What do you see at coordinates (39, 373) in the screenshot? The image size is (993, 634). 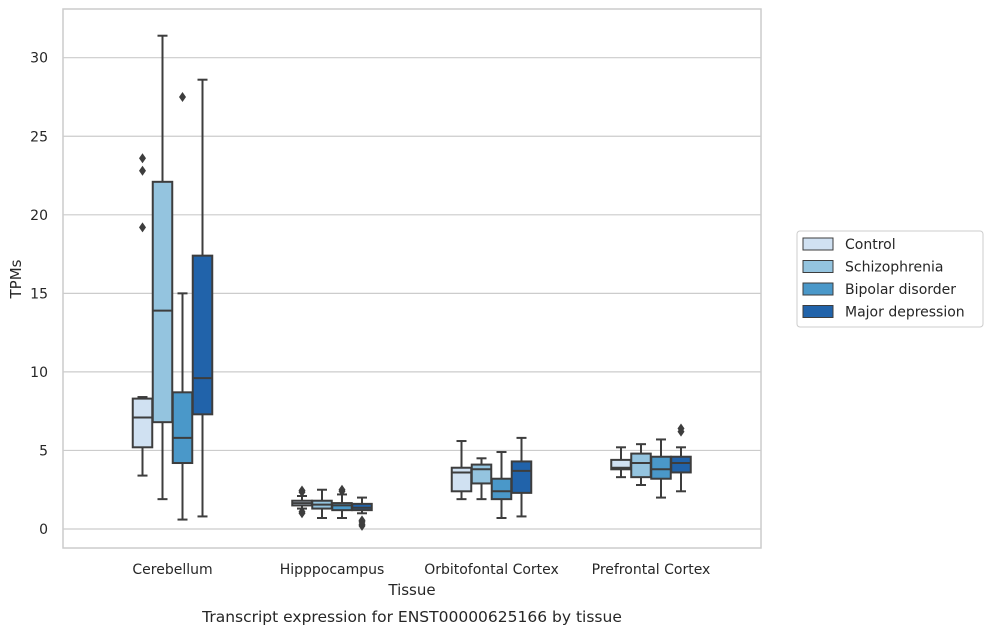 I see `y-tick-label: 10` at bounding box center [39, 373].